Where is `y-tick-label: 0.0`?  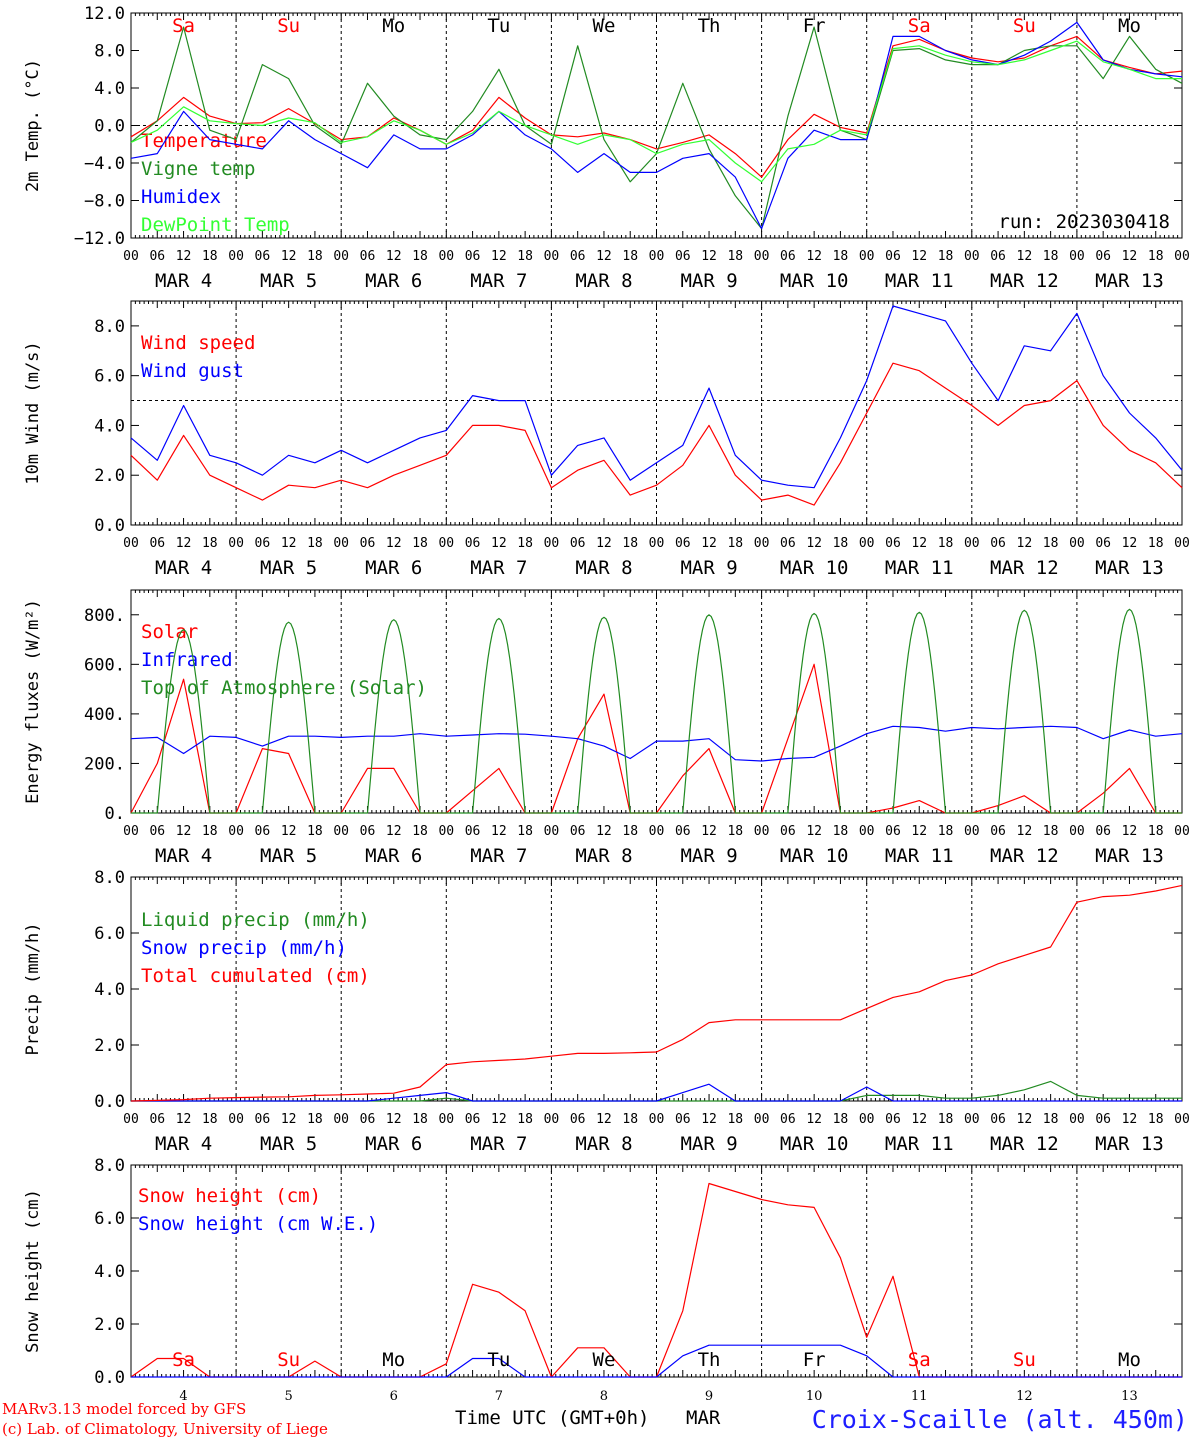 y-tick-label: 0.0 is located at coordinates (109, 526).